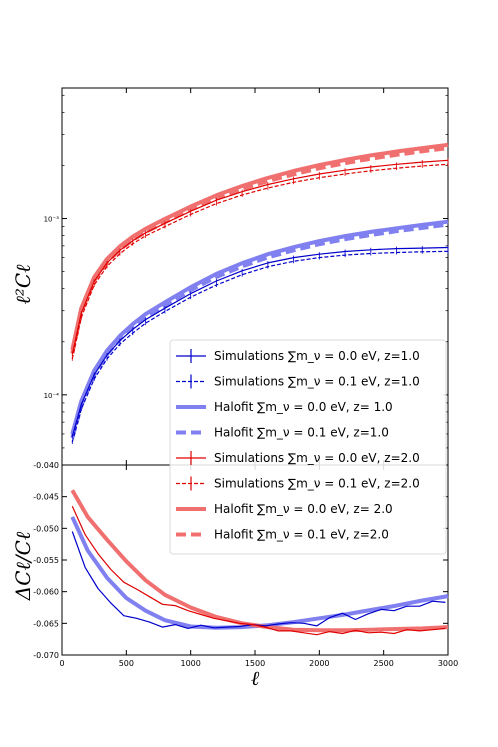  I want to click on top-y-axis-label: ℓ²Cℓ, so click(23, 284).